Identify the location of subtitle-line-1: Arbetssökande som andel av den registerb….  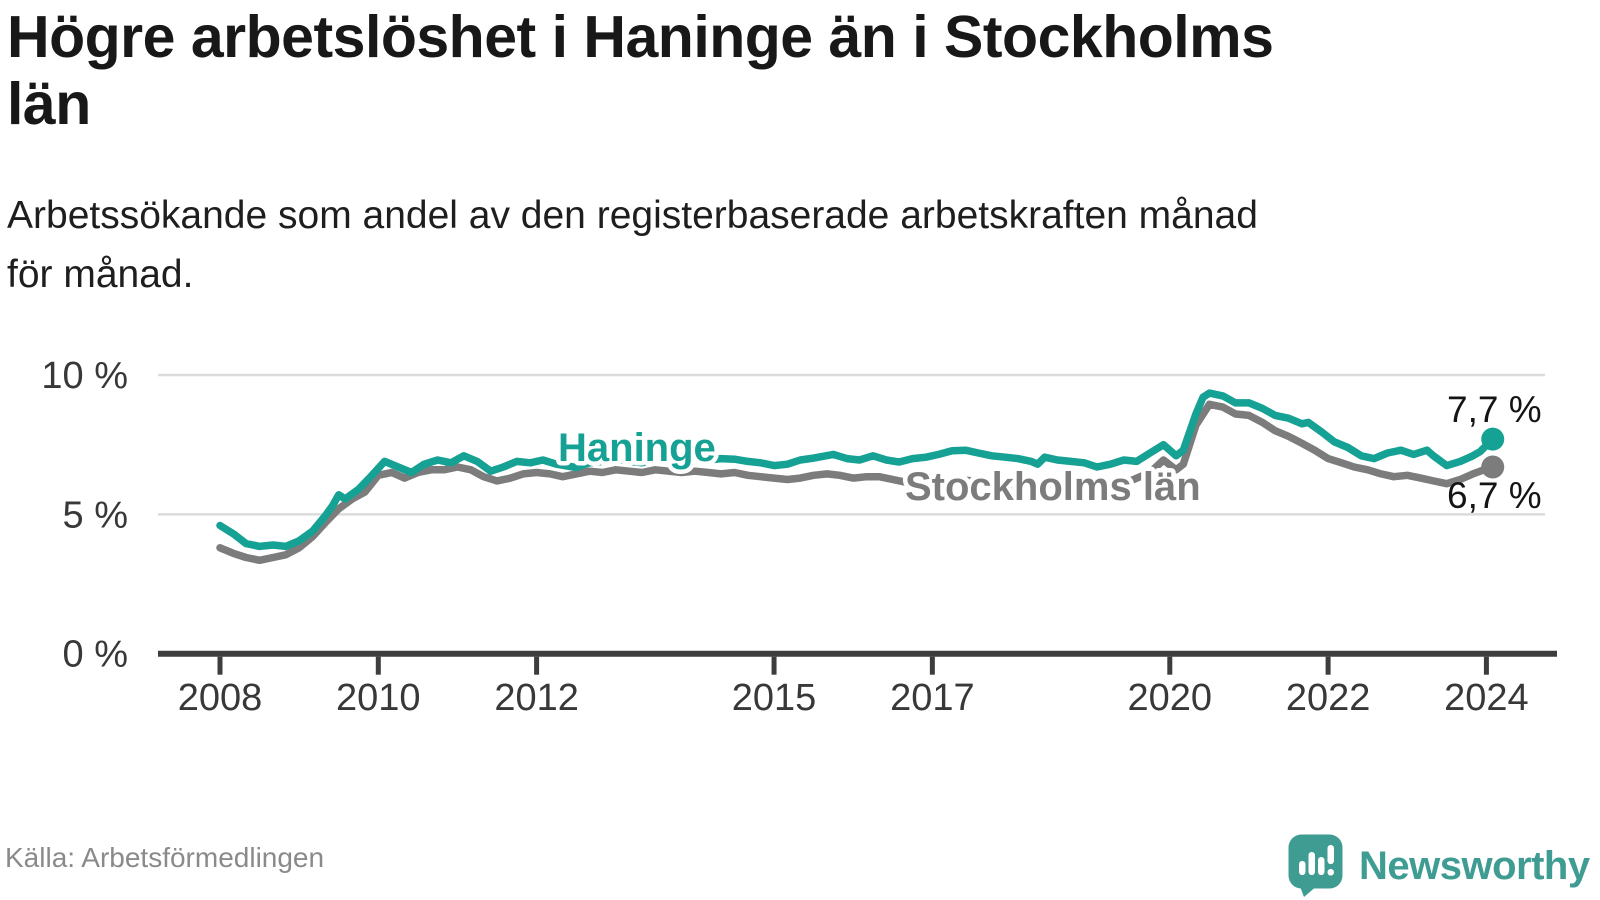
(632, 215).